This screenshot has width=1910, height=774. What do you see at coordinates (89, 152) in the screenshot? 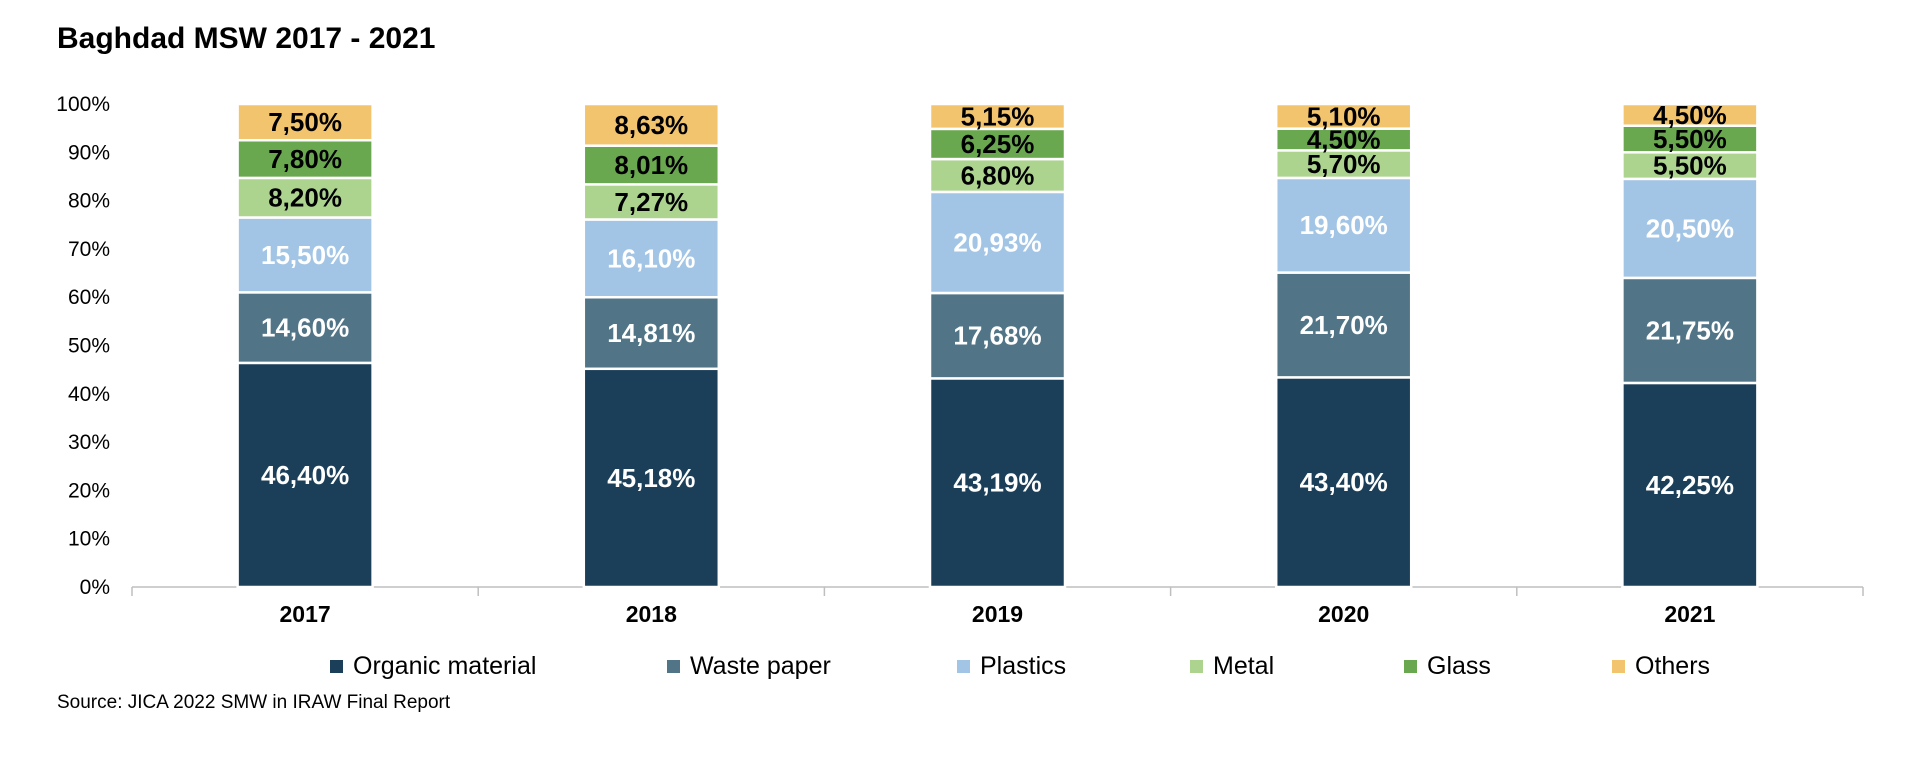
I see `y-tick-label: 90%` at bounding box center [89, 152].